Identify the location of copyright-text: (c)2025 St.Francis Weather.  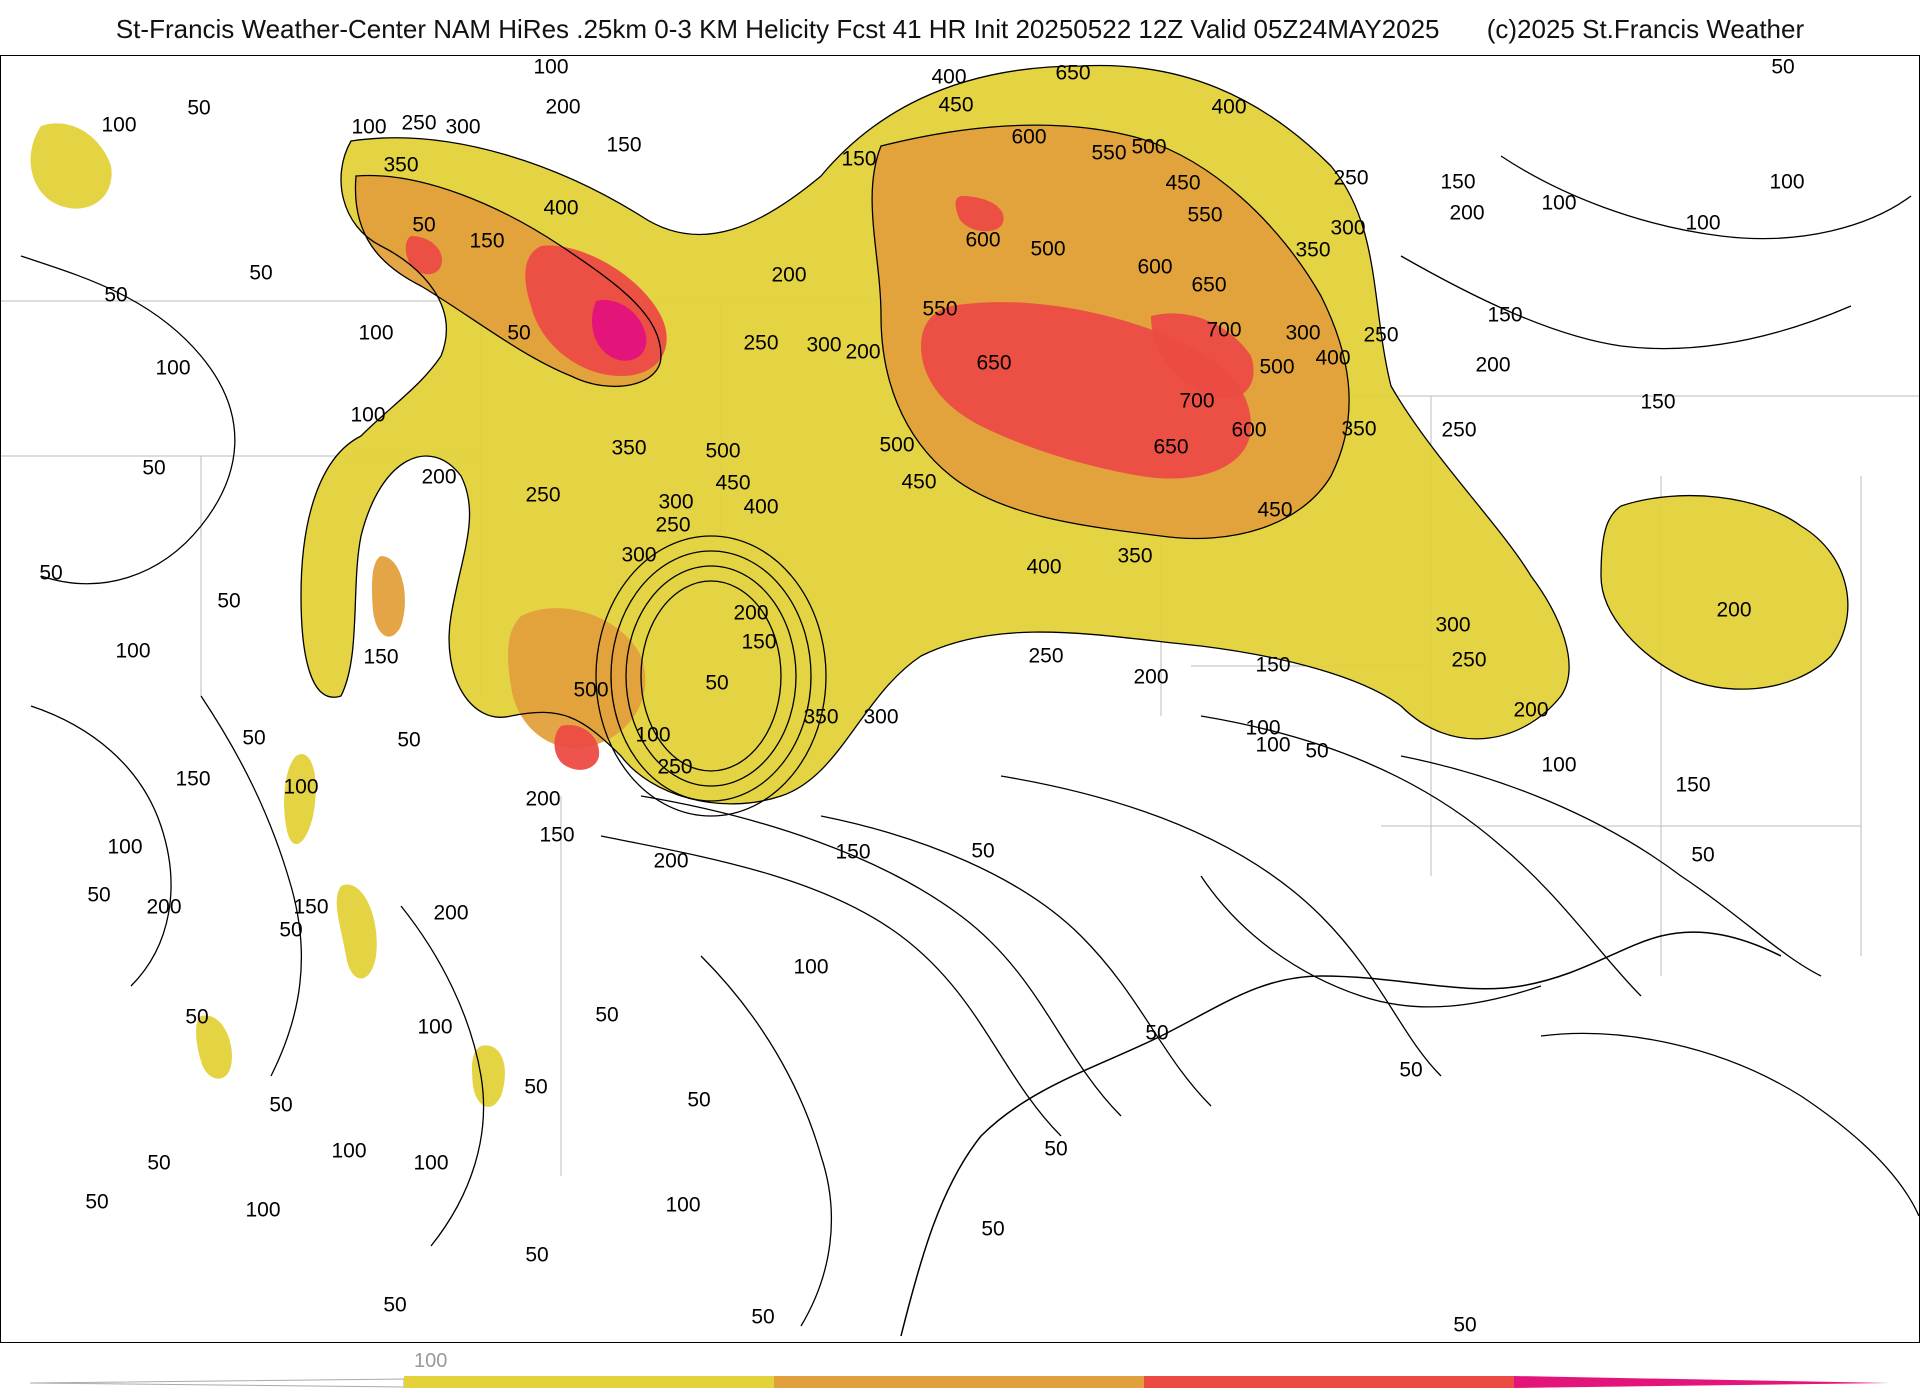
(1645, 29).